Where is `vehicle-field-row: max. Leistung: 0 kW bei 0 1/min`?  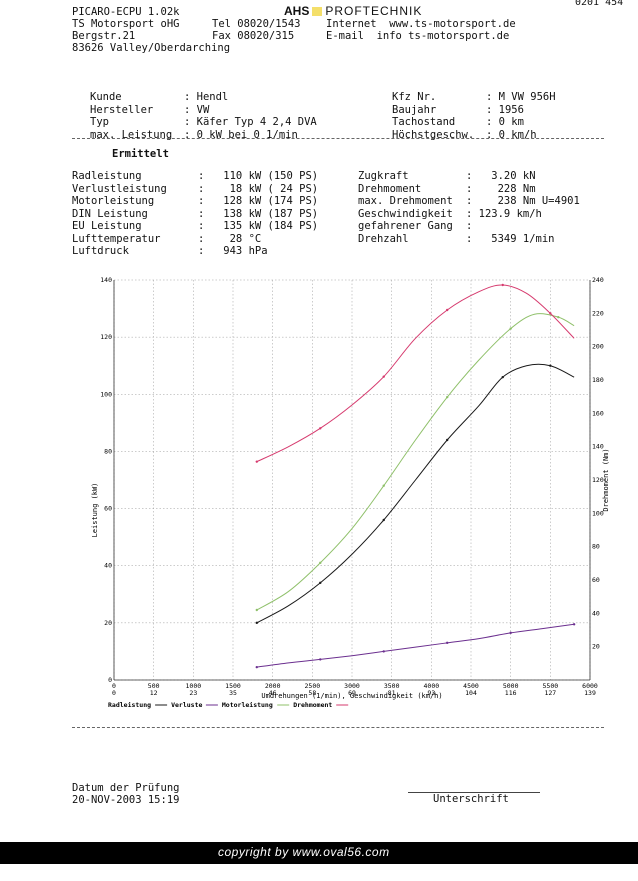 vehicle-field-row: max. Leistung: 0 kW bei 0 1/min is located at coordinates (203, 135).